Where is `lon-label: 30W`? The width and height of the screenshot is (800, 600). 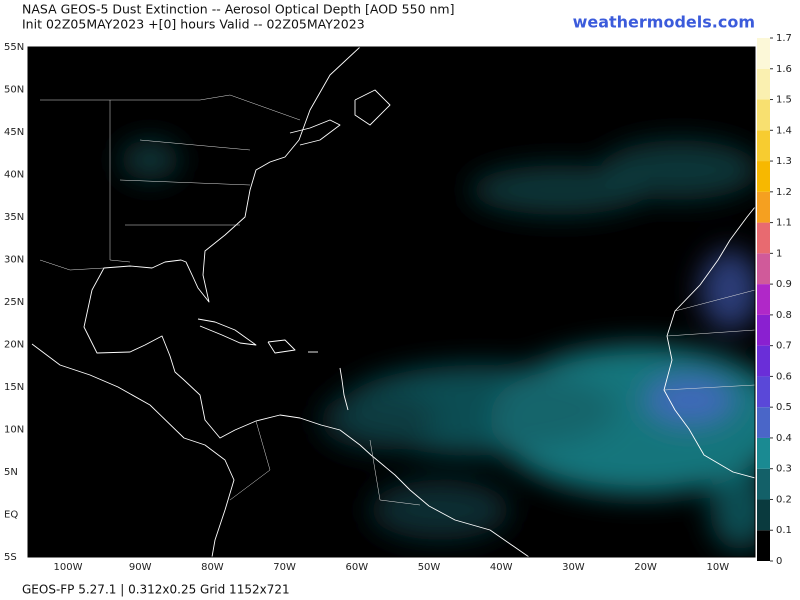
lon-label: 30W is located at coordinates (573, 567).